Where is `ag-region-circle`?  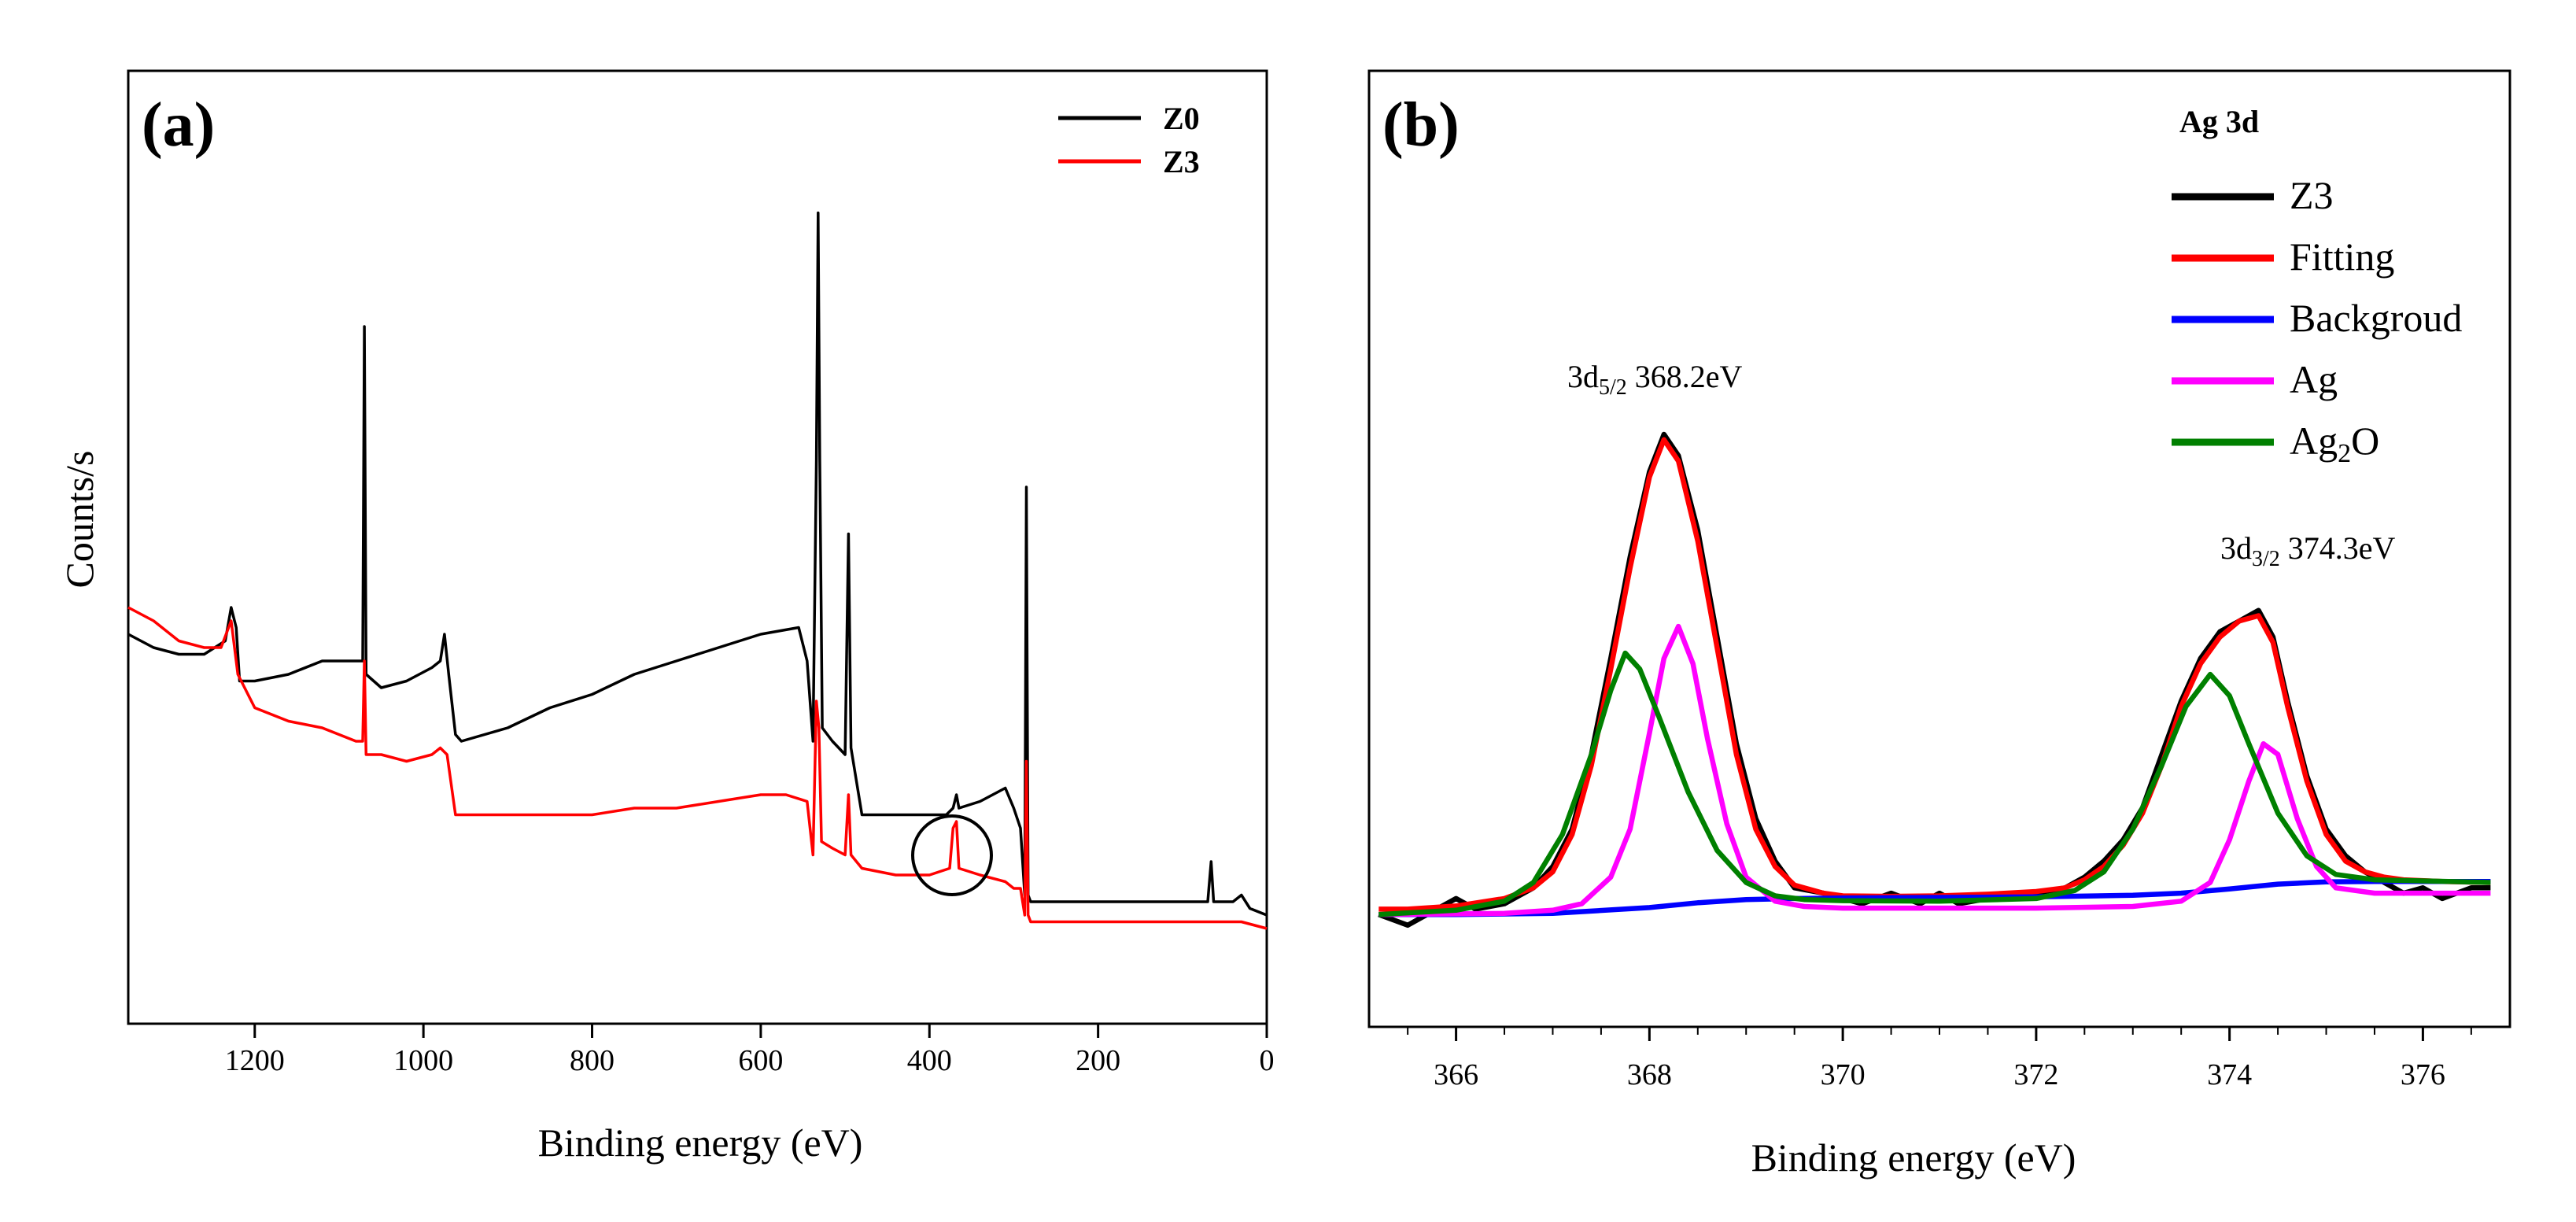
ag-region-circle is located at coordinates (952, 855).